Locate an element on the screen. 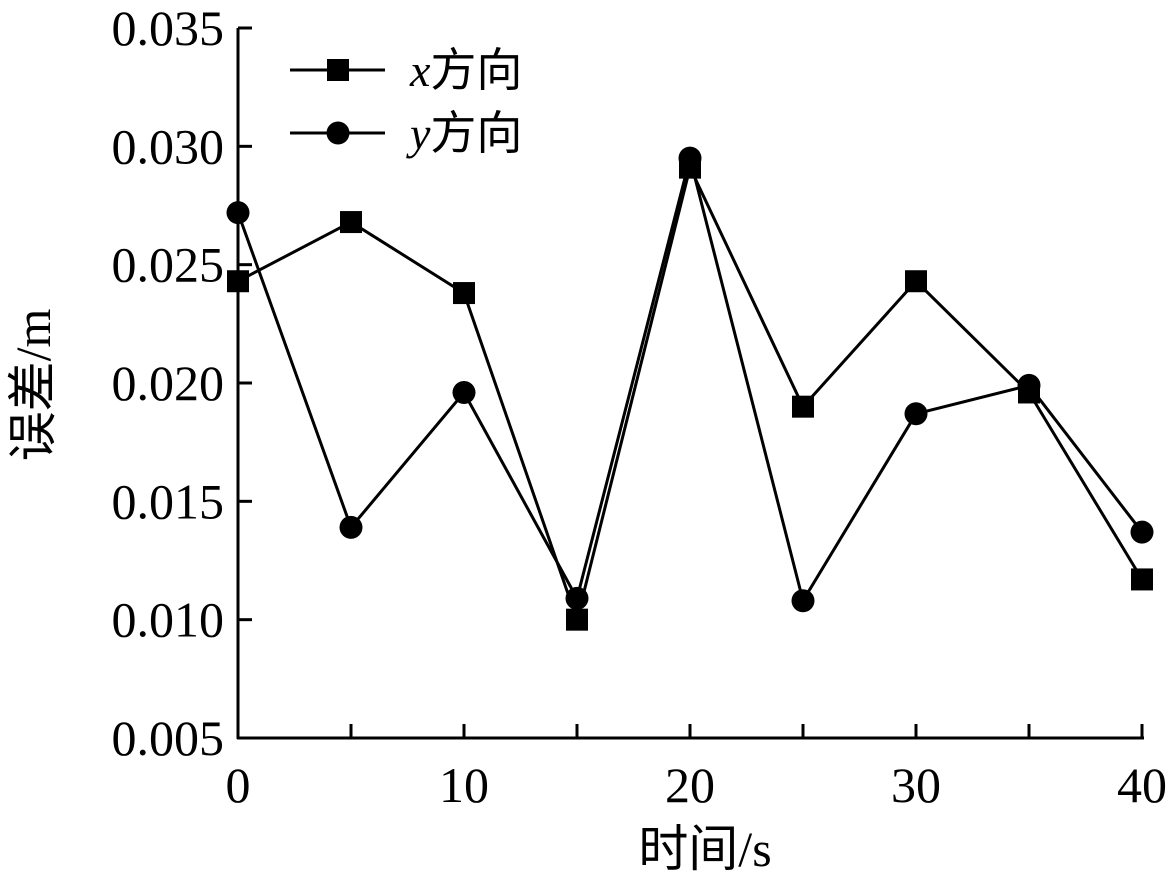 This screenshot has width=1172, height=894. y-tick-label: 0.030 is located at coordinates (168, 146).